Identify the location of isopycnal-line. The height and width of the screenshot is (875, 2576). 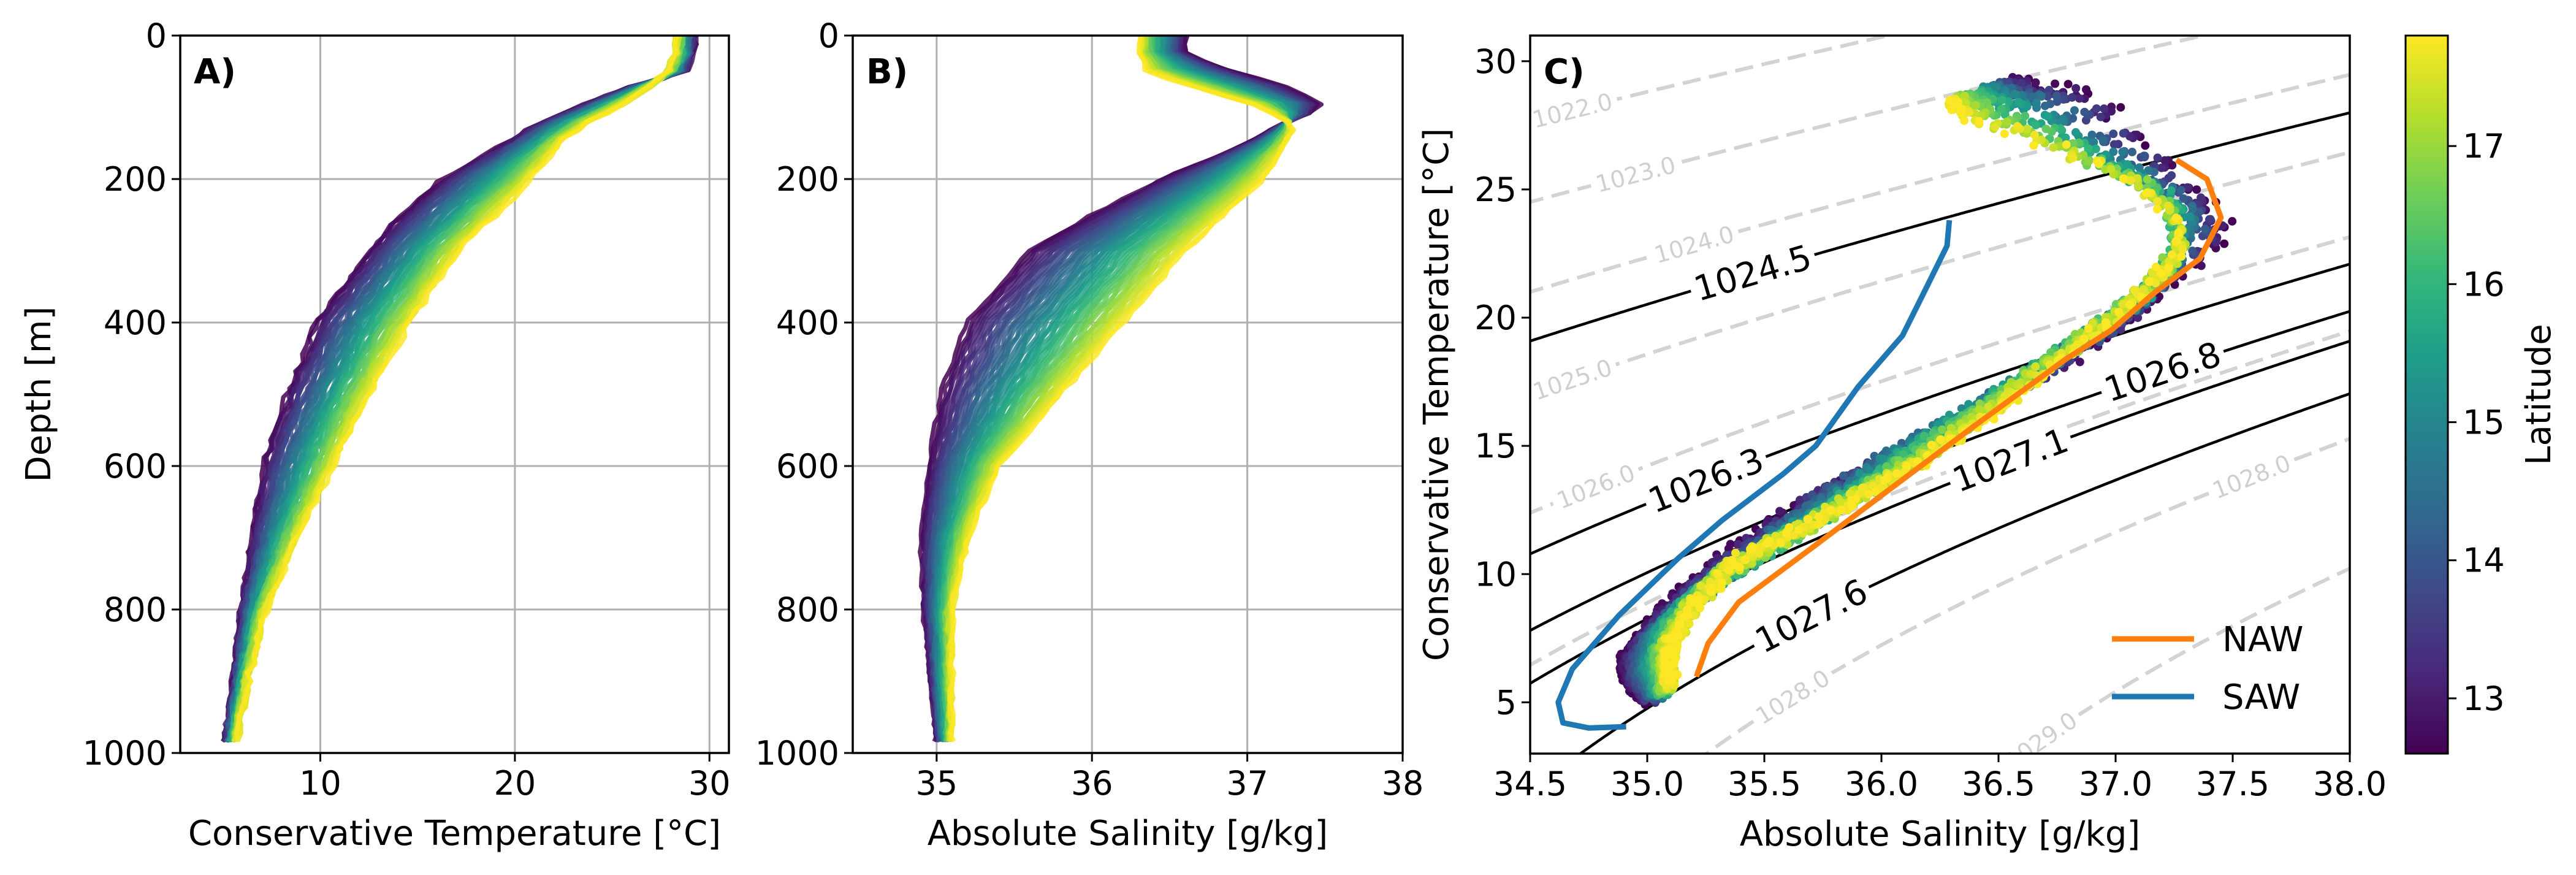
(1940, 227).